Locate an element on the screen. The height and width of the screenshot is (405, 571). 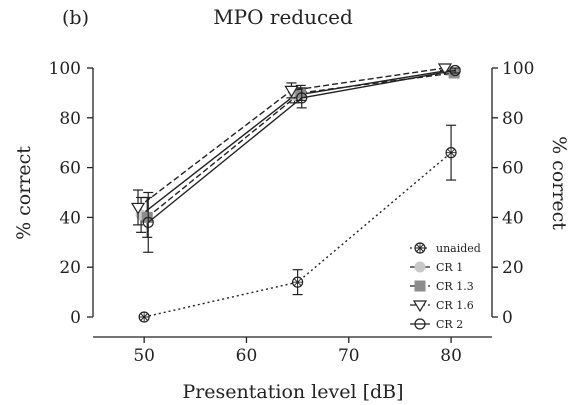
y-tick-label-left: 20 is located at coordinates (70, 268).